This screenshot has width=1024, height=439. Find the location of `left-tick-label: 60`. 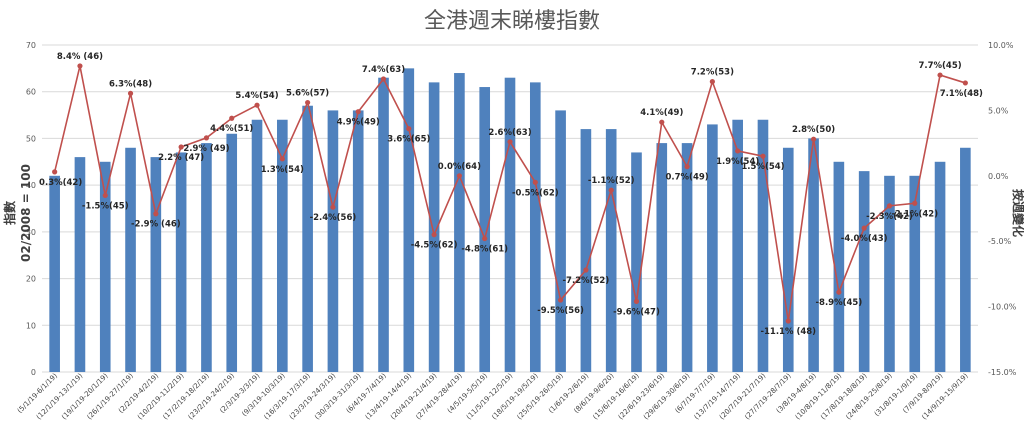

left-tick-label: 60 is located at coordinates (31, 92).